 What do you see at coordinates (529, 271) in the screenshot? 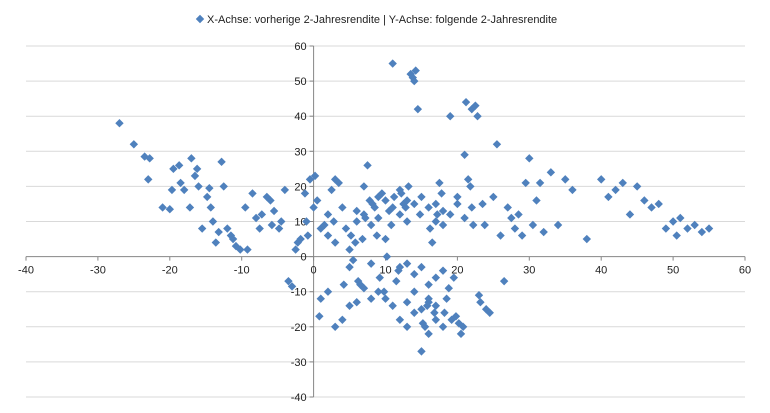
I see `x-tick-label-7: 30` at bounding box center [529, 271].